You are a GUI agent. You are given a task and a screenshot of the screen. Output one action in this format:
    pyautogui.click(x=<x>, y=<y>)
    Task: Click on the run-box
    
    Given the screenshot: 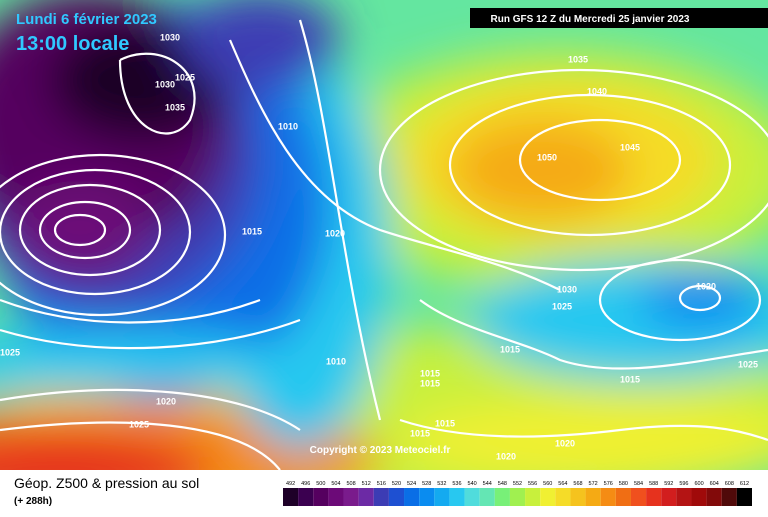 What is the action you would take?
    pyautogui.click(x=619, y=18)
    